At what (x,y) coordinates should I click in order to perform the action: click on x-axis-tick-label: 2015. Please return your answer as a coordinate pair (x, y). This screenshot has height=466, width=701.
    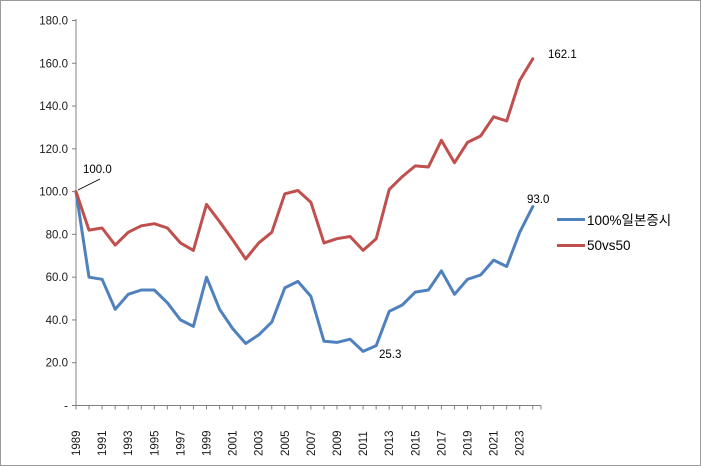
    Looking at the image, I should click on (416, 443).